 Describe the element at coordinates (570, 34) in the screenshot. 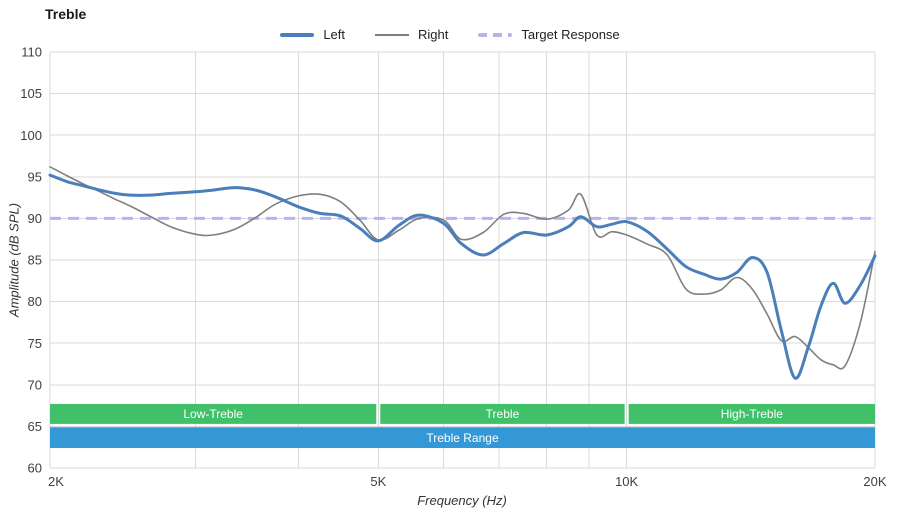

I see `legend-label-target-response: Target Response` at that location.